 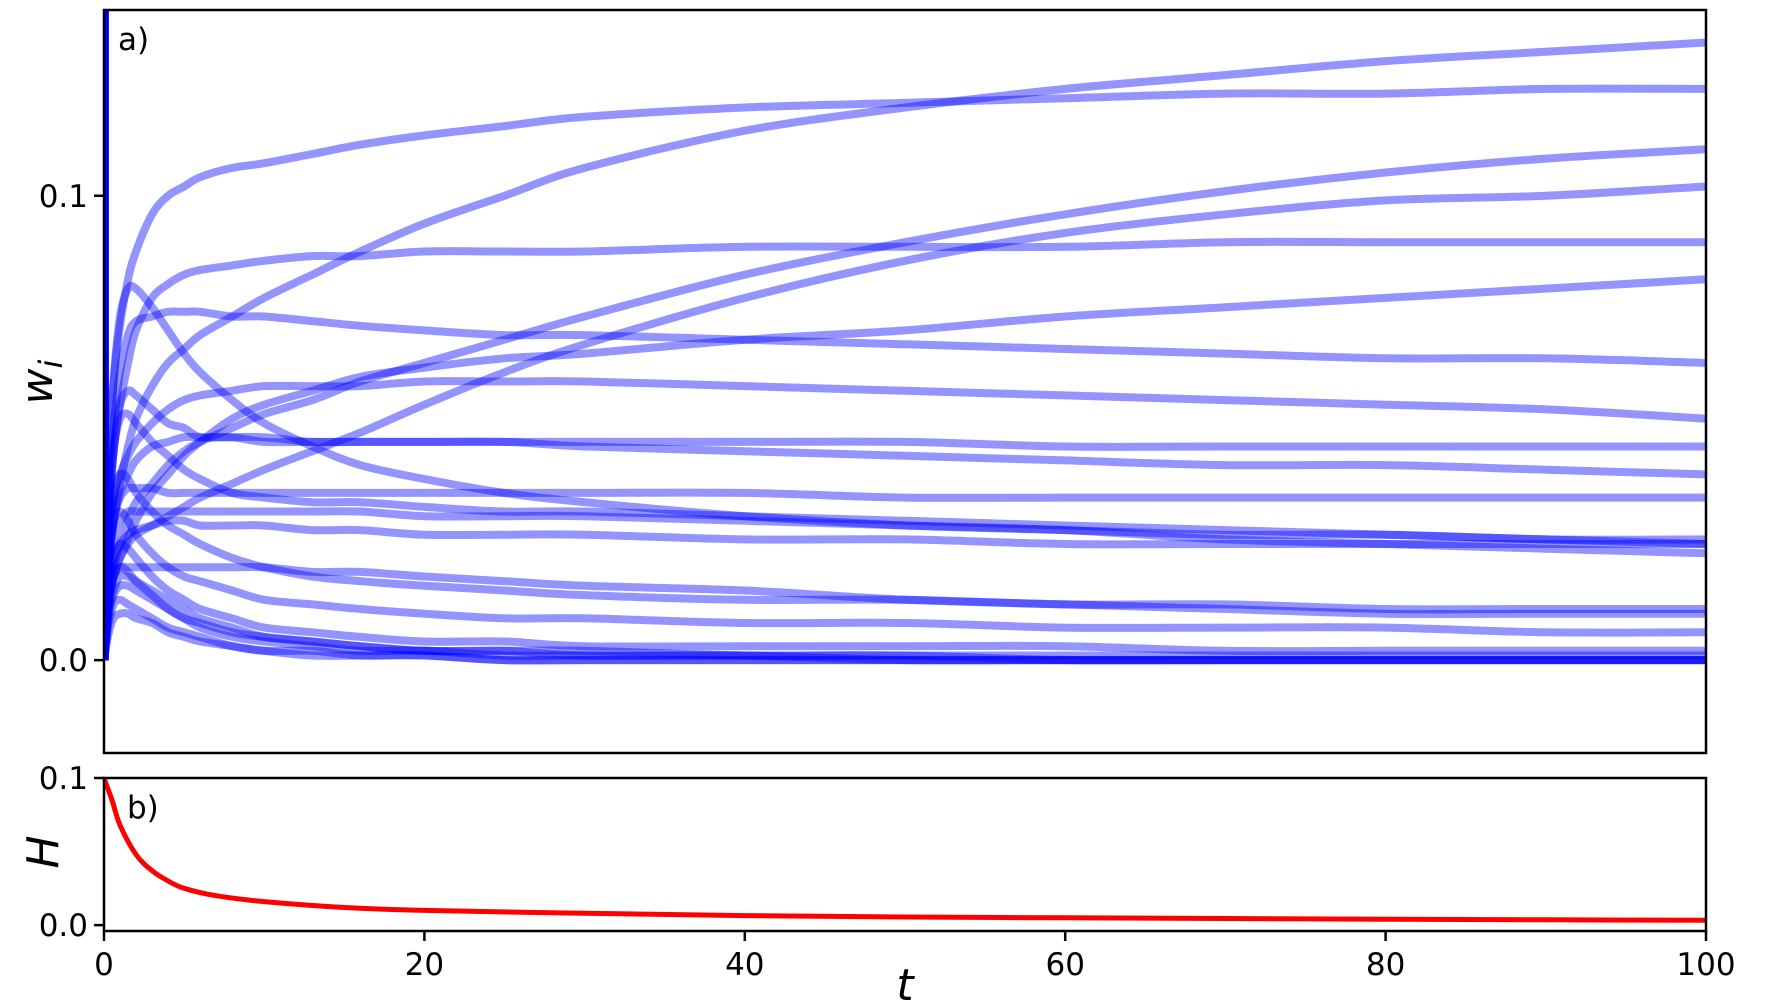 What do you see at coordinates (37, 385) in the screenshot?
I see `y-label-w: w` at bounding box center [37, 385].